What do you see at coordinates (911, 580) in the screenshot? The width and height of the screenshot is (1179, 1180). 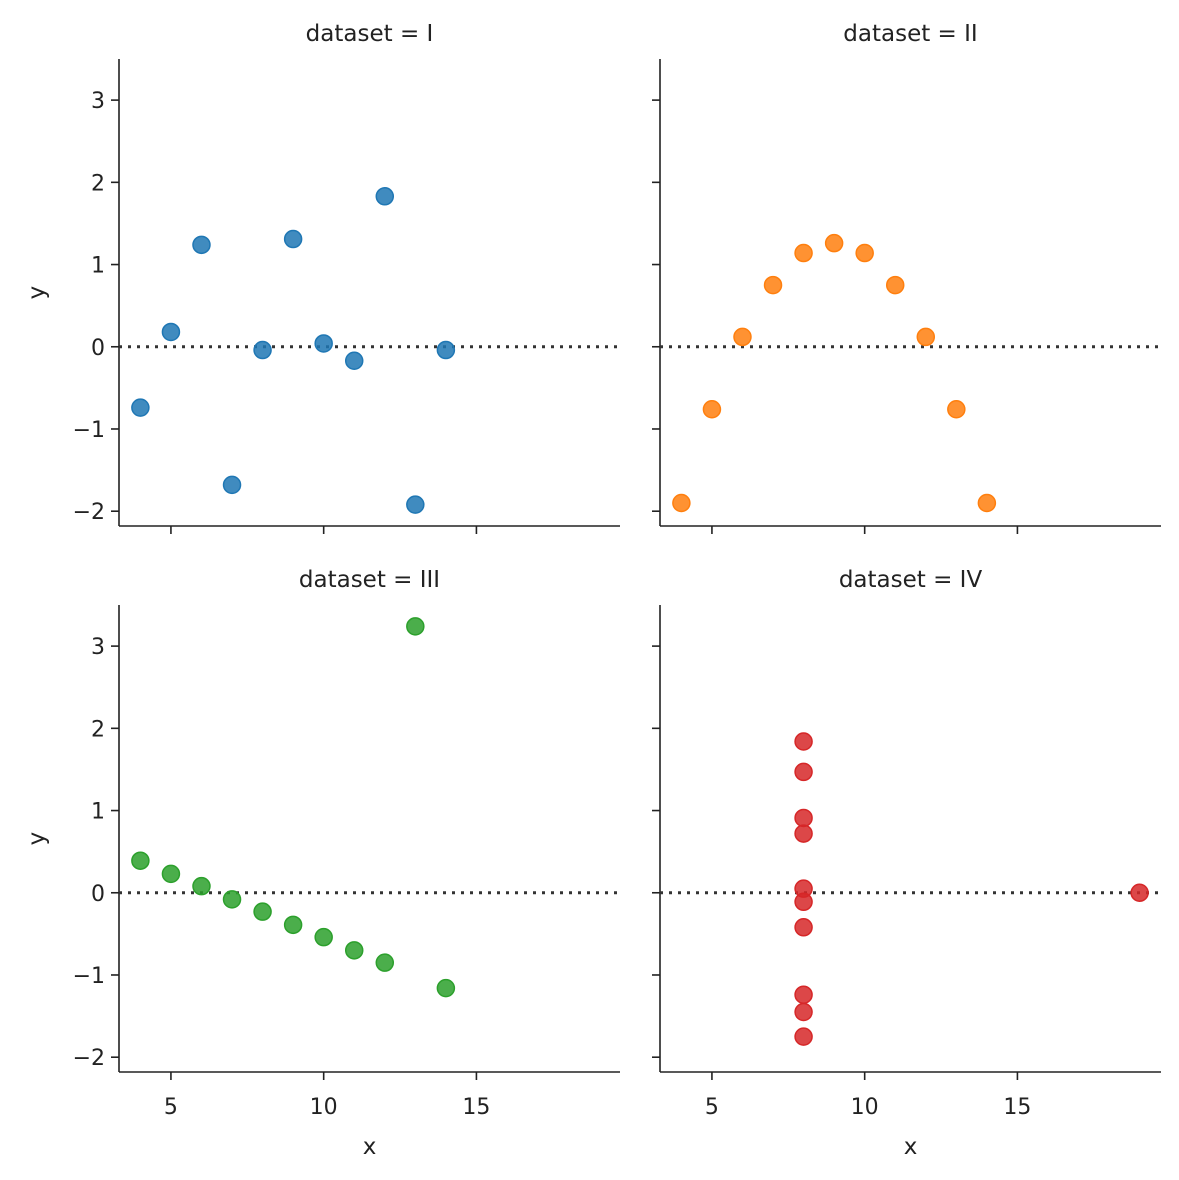 I see `panel-title: dataset = IV` at bounding box center [911, 580].